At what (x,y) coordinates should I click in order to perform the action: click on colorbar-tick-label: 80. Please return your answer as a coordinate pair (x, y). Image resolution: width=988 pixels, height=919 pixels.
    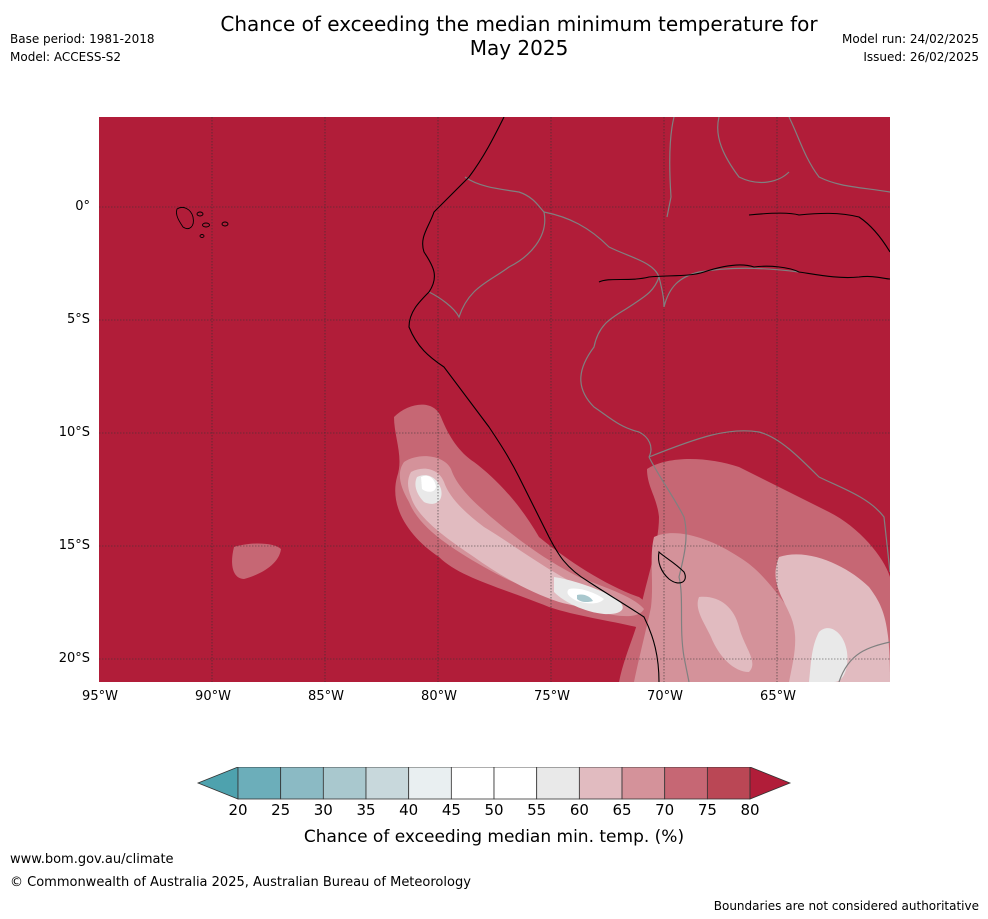
    Looking at the image, I should click on (750, 810).